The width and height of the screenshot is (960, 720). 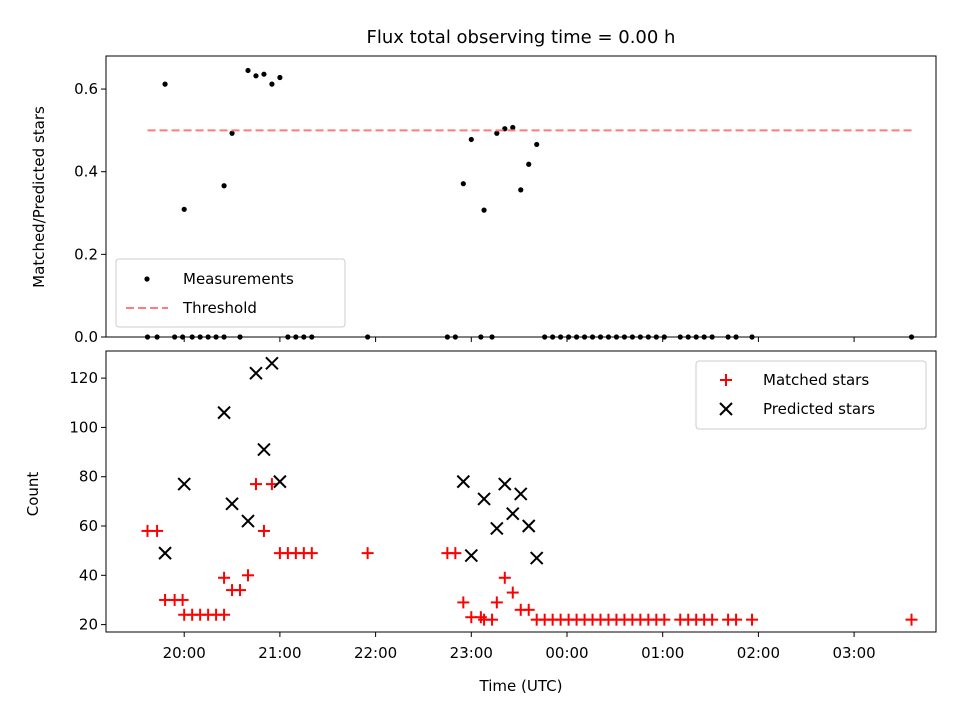 What do you see at coordinates (819, 409) in the screenshot?
I see `legend-predicted-label: Predicted stars` at bounding box center [819, 409].